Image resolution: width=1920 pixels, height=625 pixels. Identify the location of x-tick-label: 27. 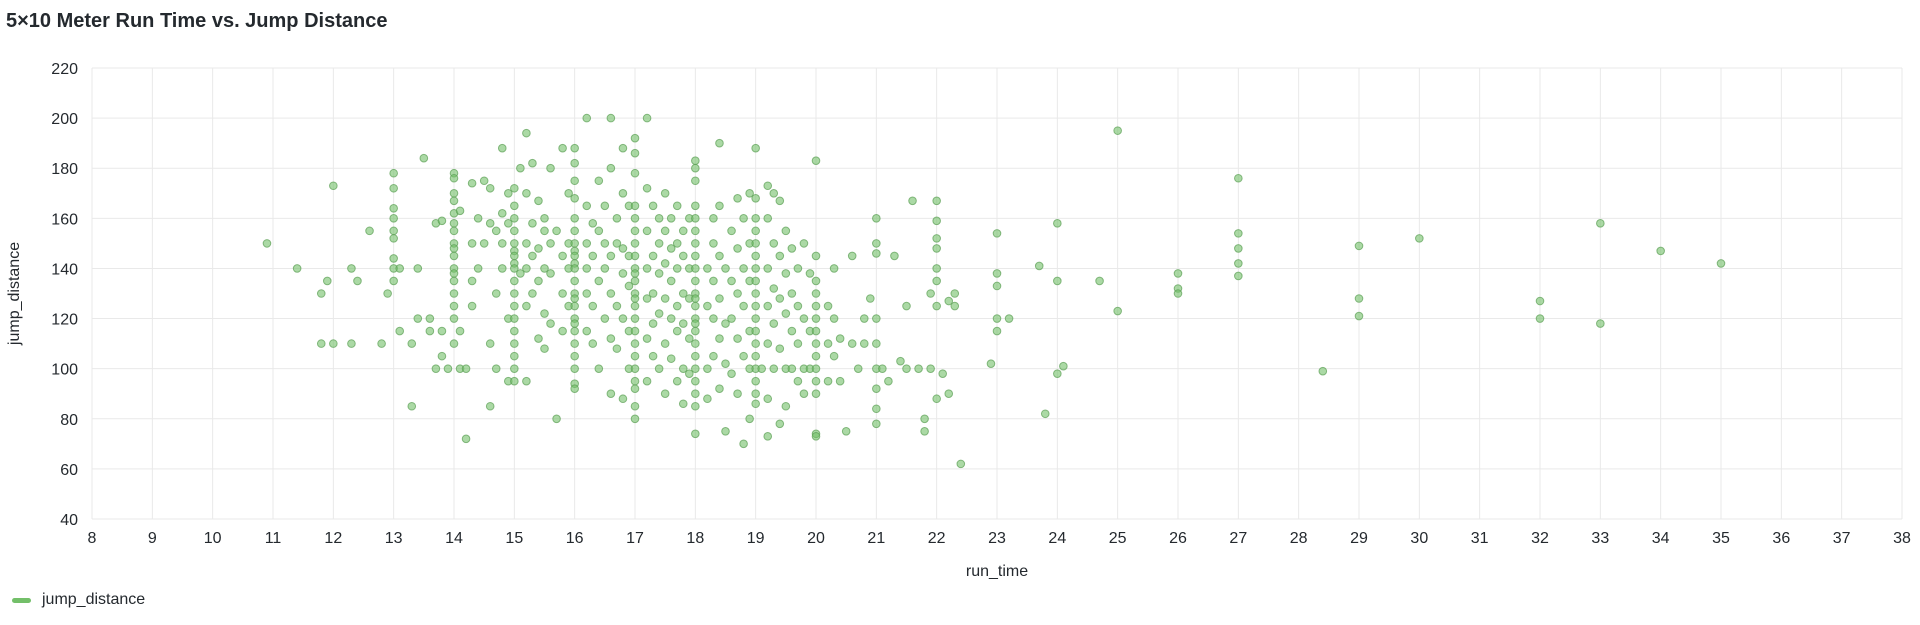
(1238, 538).